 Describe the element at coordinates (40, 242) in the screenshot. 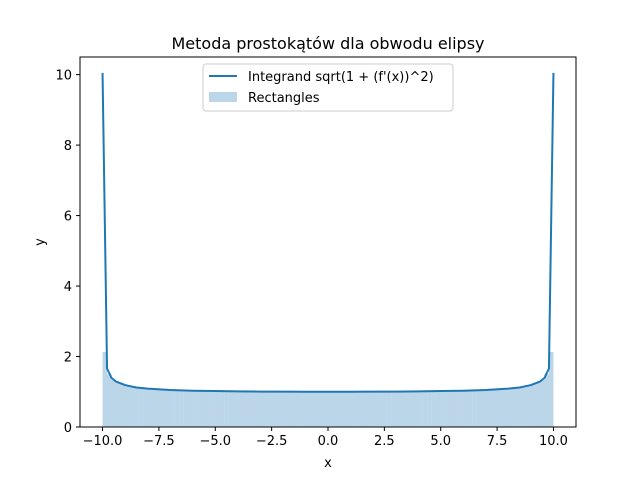

I see `y-axis-label: y` at that location.